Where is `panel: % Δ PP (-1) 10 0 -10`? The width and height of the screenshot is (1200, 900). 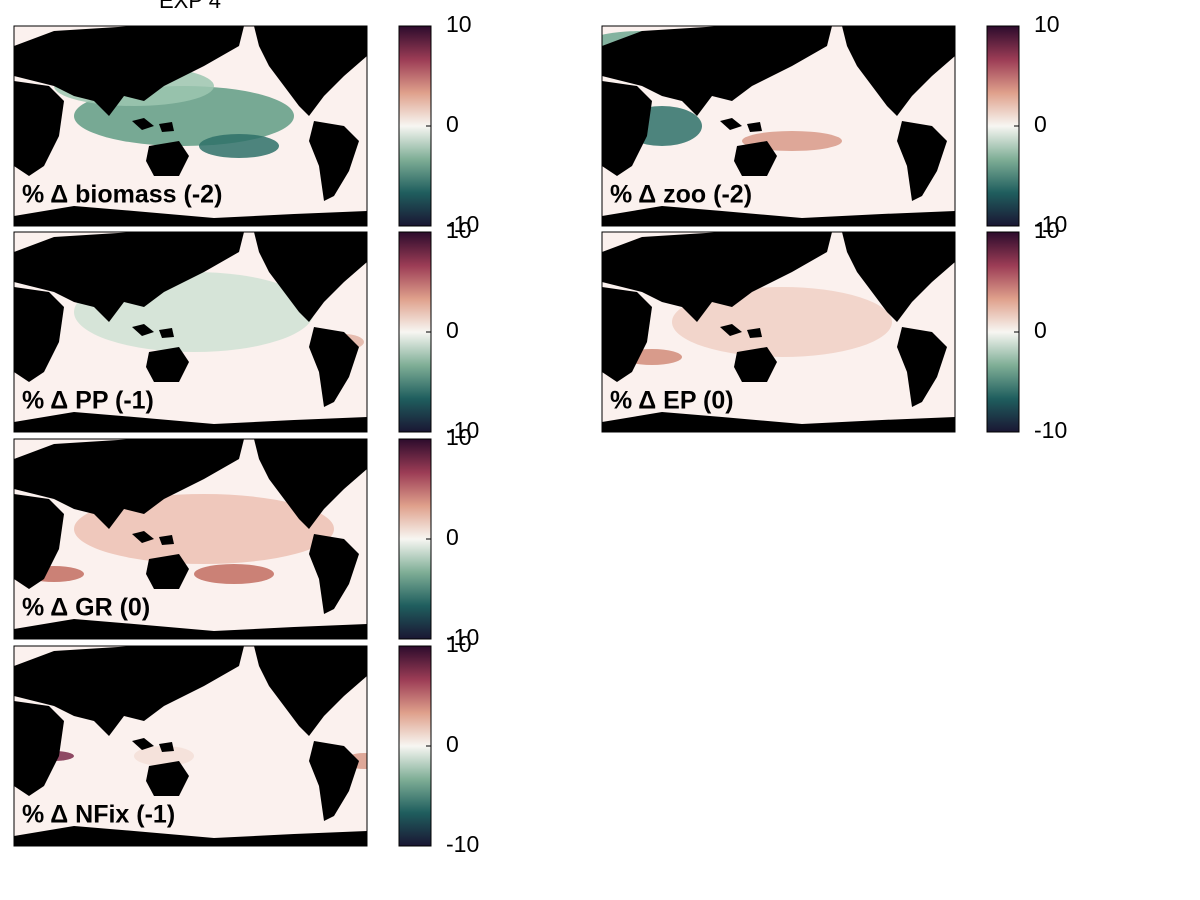
panel: % Δ PP (-1) 10 0 -10 is located at coordinates (246, 330).